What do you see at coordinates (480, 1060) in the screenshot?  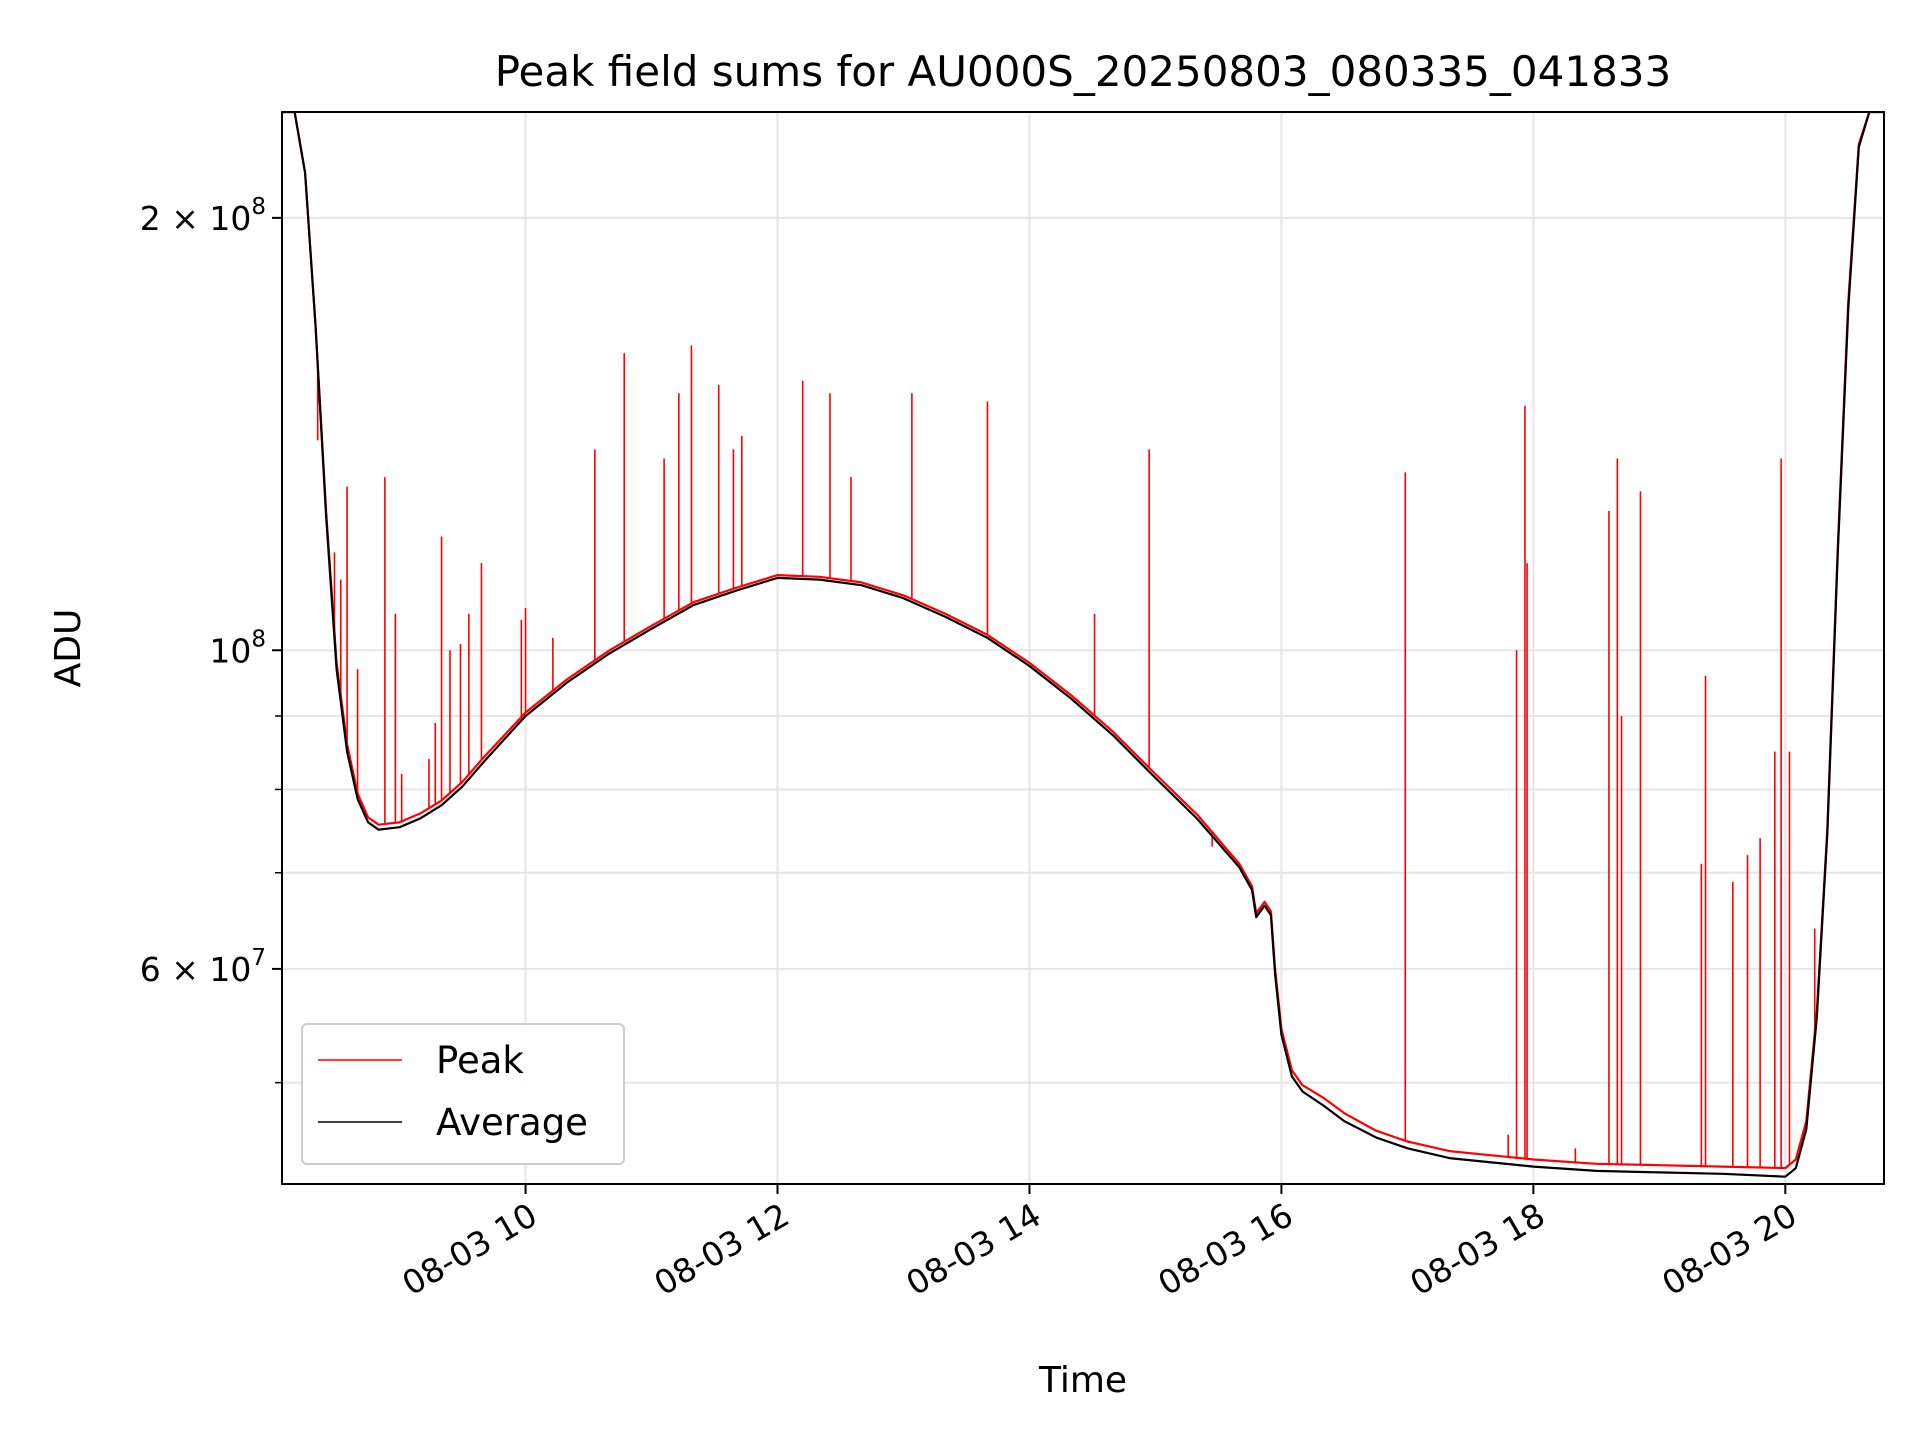 I see `legend-label-peak: Peak` at bounding box center [480, 1060].